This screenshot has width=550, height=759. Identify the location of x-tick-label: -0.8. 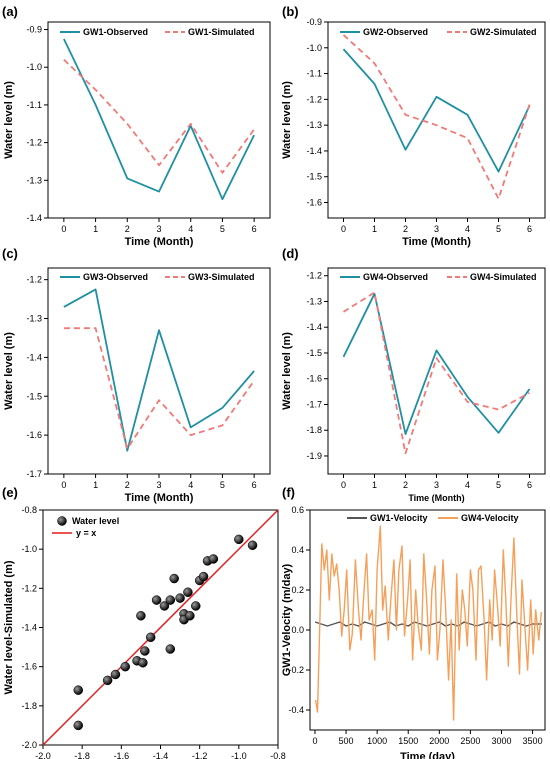
(278, 755).